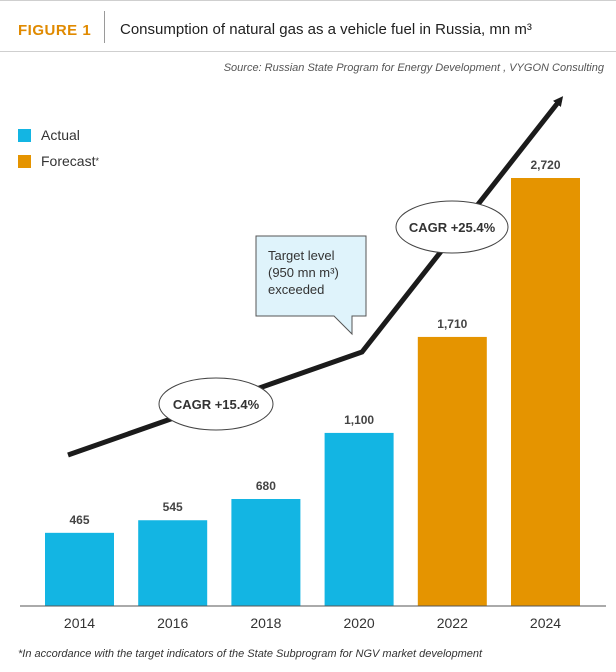 Image resolution: width=616 pixels, height=672 pixels. I want to click on x-tick-2020: 2020, so click(359, 623).